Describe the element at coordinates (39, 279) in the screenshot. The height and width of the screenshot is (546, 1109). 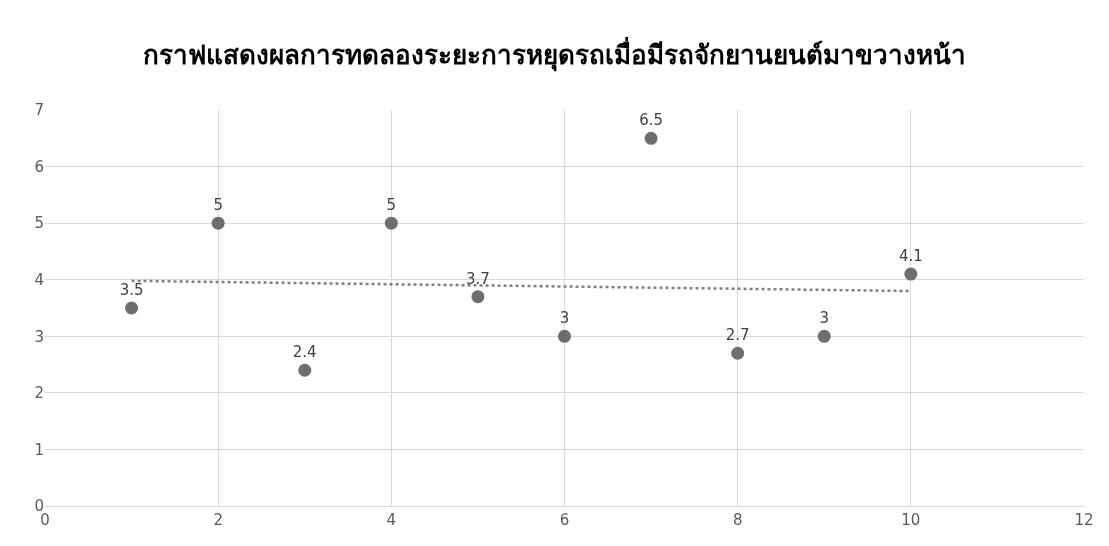
I see `y-tick-label: 4` at that location.